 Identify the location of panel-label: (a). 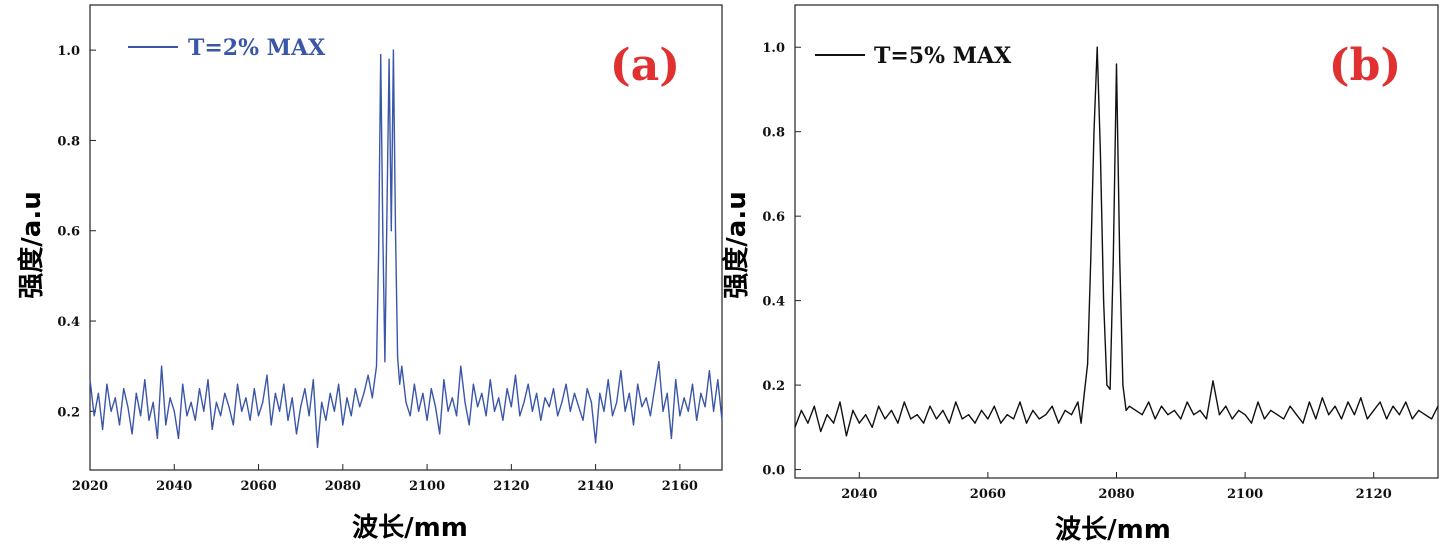
(645, 65).